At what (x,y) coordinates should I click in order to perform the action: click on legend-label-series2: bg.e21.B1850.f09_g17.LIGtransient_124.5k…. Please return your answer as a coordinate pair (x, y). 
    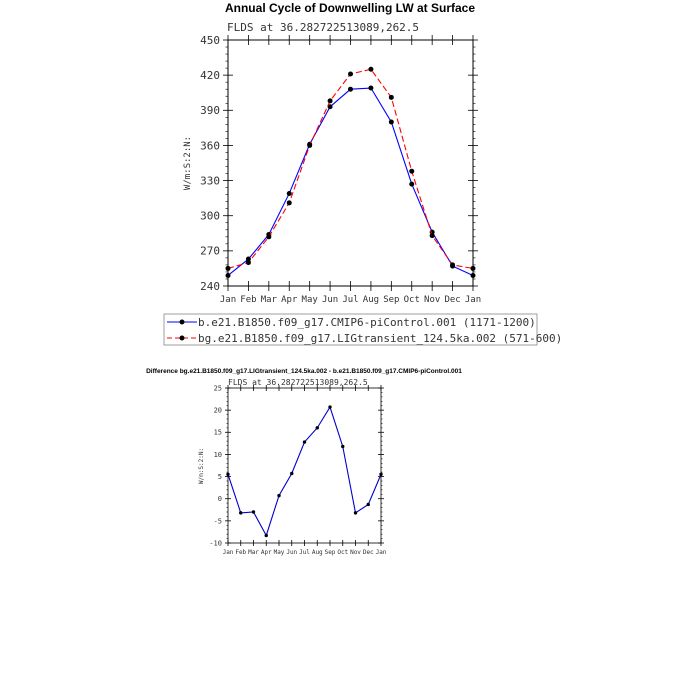
    Looking at the image, I should click on (380, 338).